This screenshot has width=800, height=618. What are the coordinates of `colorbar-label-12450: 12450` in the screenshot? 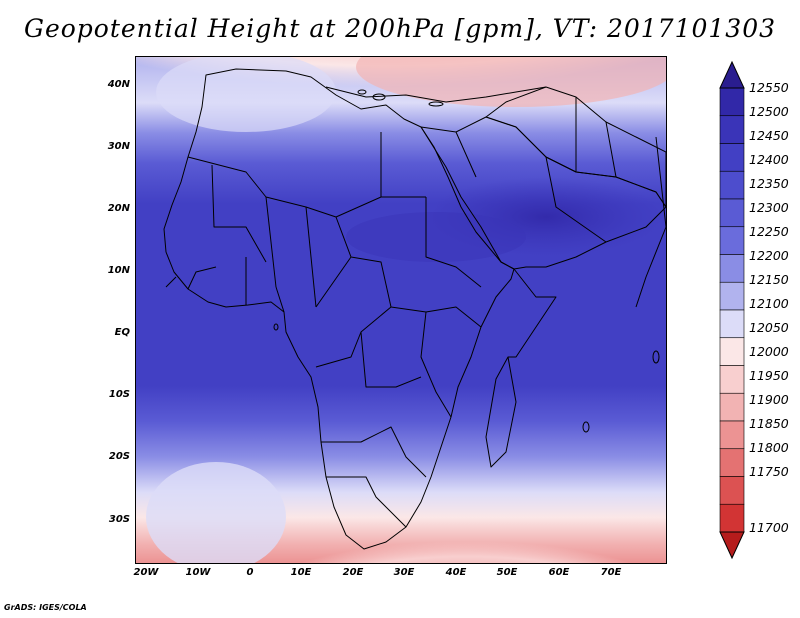 It's located at (769, 135).